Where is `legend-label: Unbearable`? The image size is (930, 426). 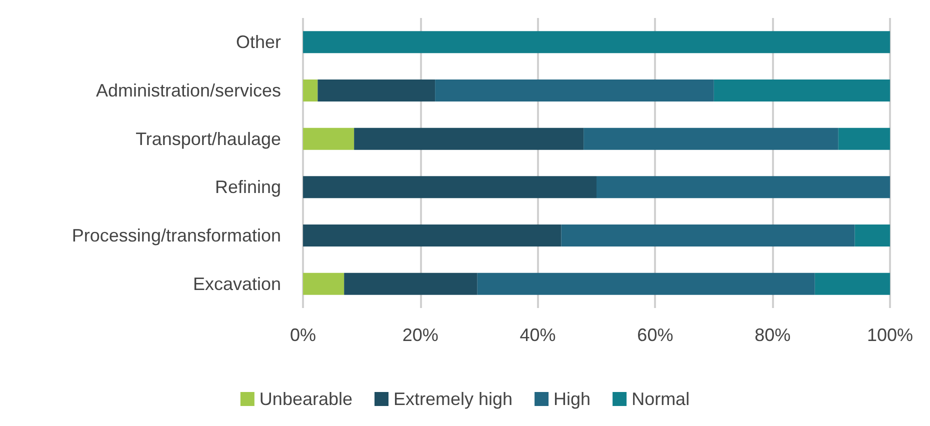
legend-label: Unbearable is located at coordinates (306, 399).